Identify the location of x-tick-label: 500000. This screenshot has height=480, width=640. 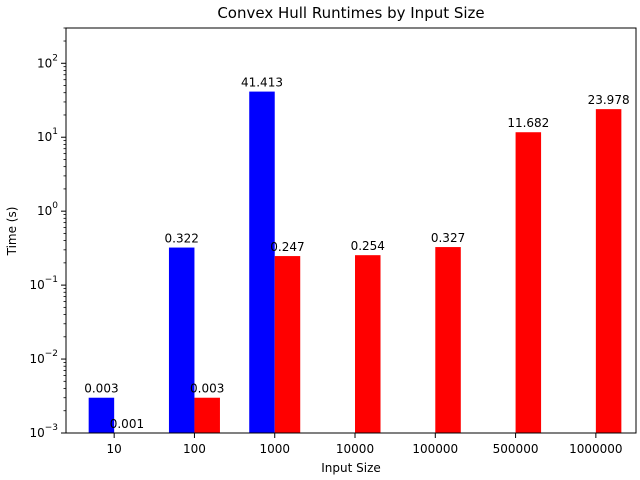
(516, 449).